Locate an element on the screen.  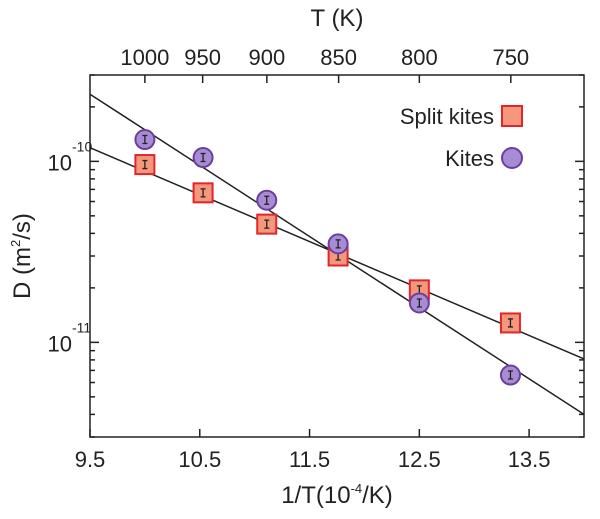
legend-swatch-split-kites is located at coordinates (512, 116).